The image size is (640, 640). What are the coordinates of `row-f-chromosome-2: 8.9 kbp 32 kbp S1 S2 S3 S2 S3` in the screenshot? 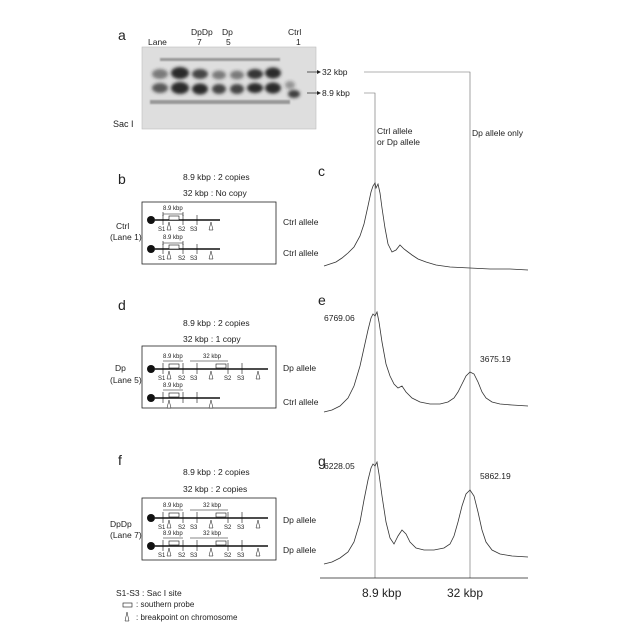 It's located at (207, 545).